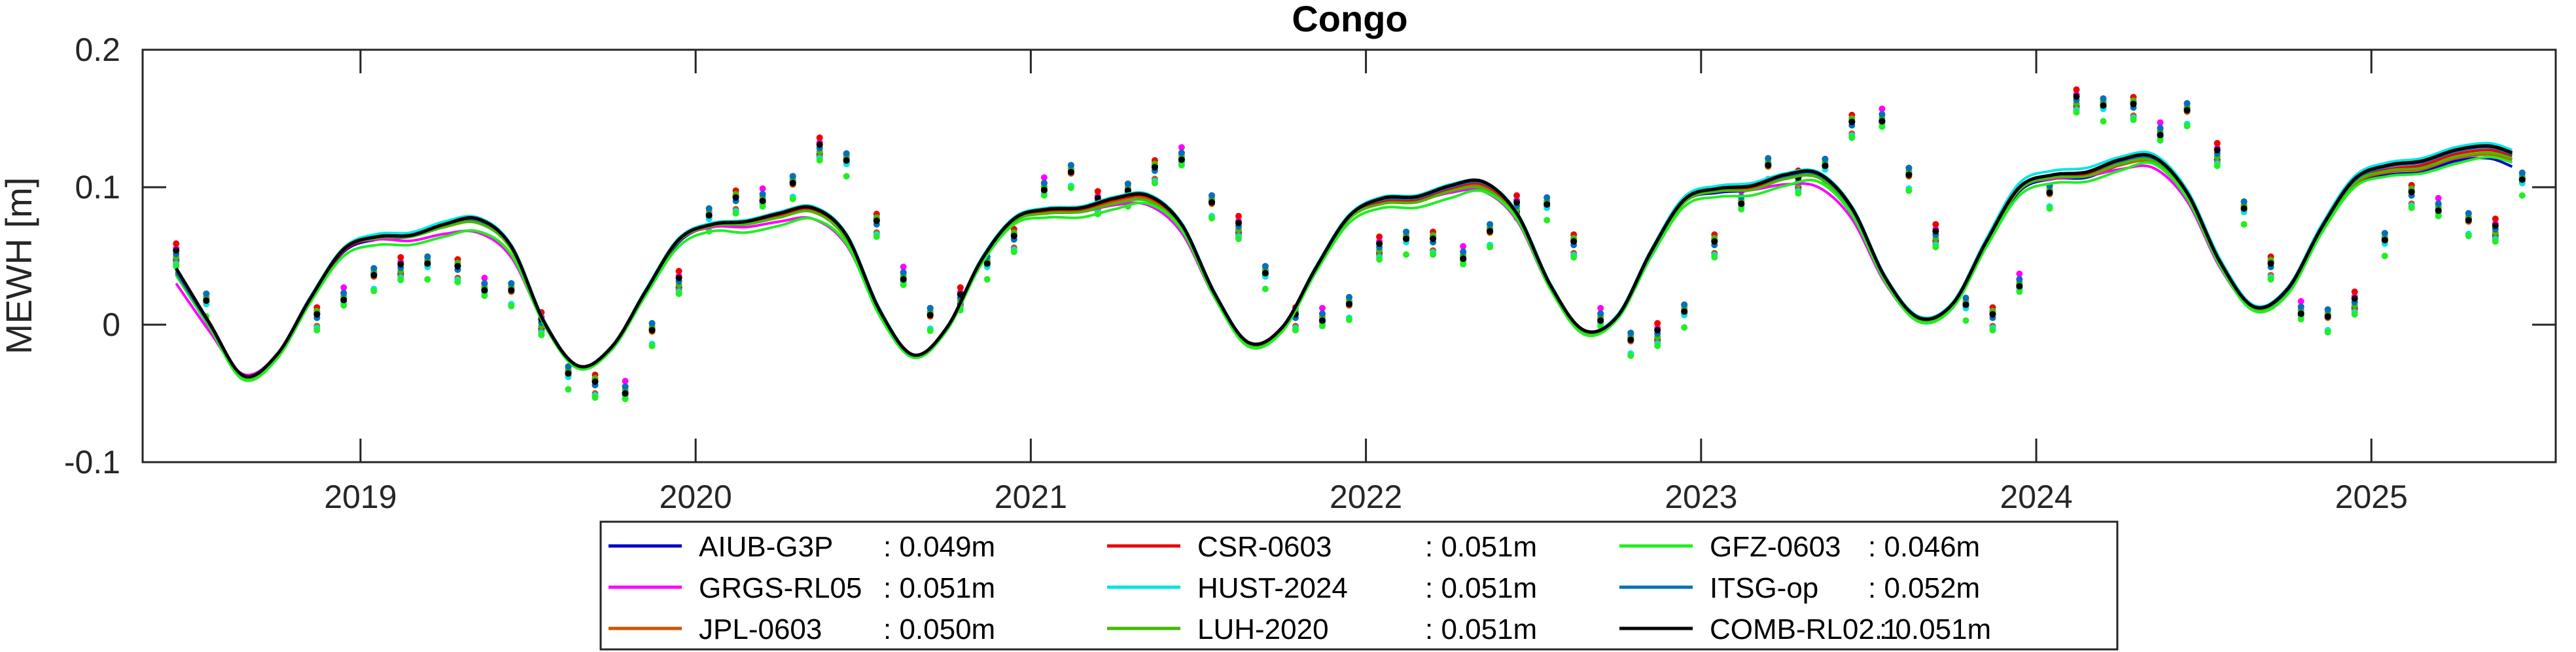 This screenshot has height=652, width=2576. I want to click on x-tick-label: 2023, so click(1701, 497).